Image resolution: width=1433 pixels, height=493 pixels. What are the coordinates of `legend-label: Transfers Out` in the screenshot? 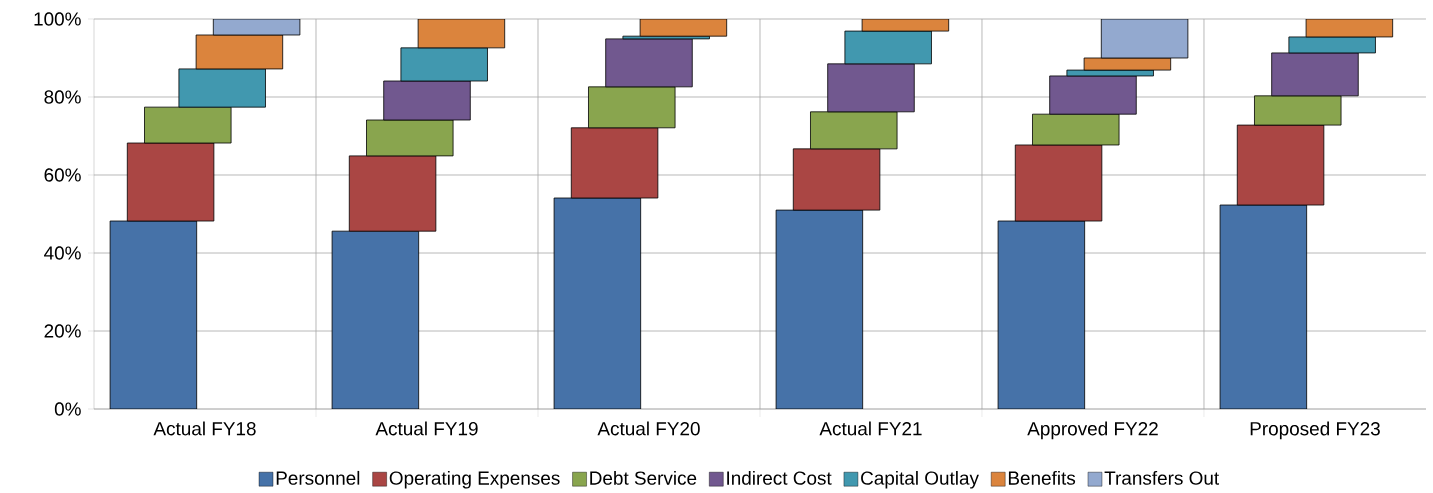 It's located at (1162, 477).